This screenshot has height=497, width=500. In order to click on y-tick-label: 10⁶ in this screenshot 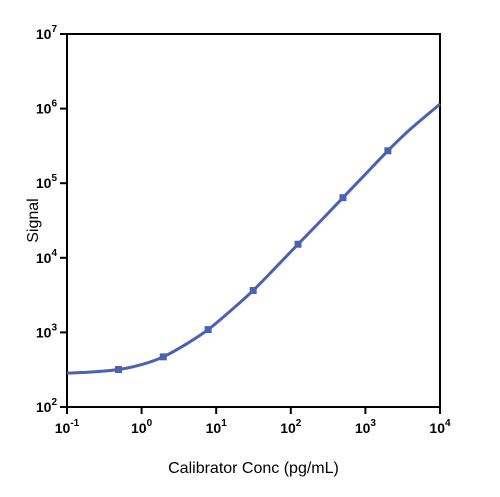, I will do `click(47, 108)`.